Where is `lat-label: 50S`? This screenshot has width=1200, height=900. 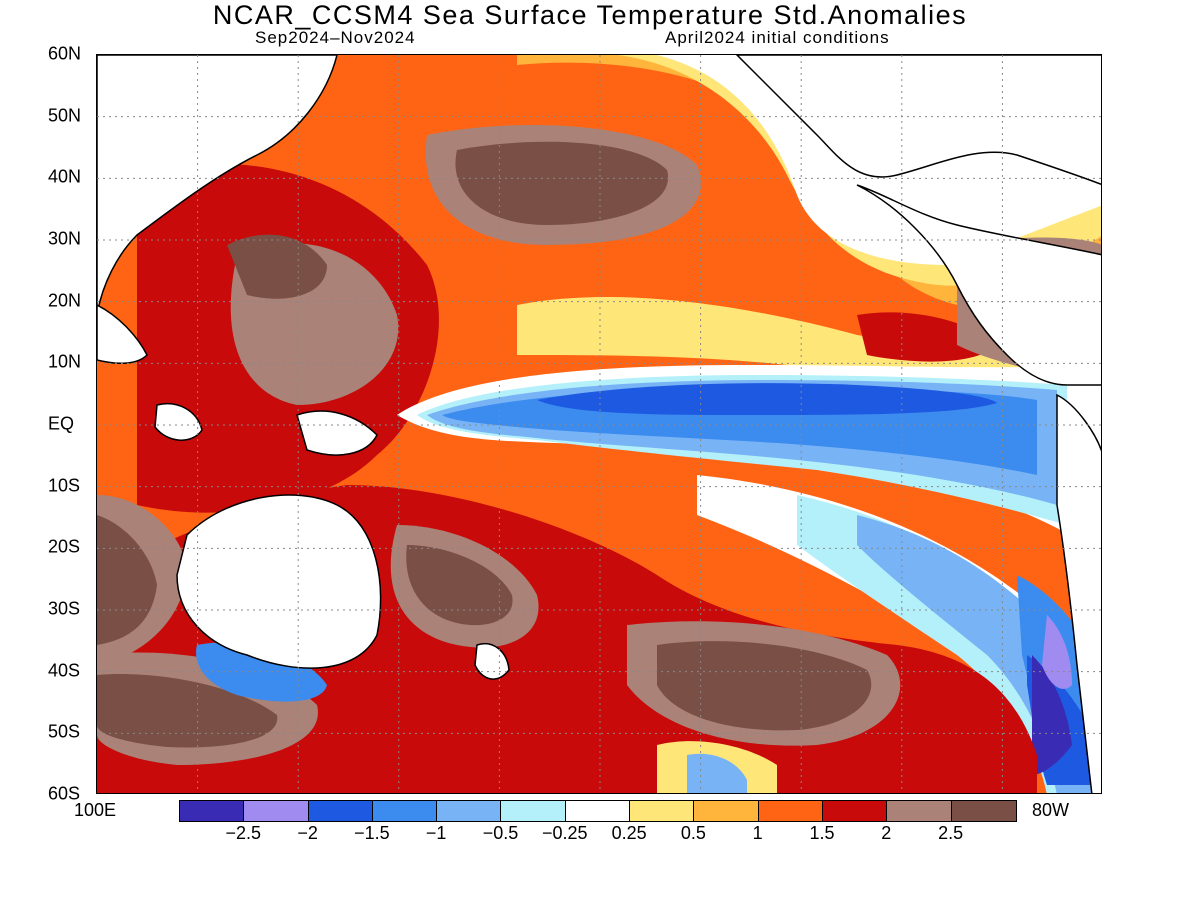
lat-label: 50S is located at coordinates (64, 731).